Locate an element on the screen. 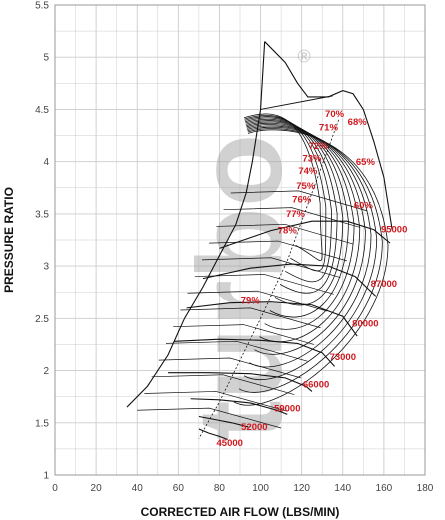  x-tick-label: 120 is located at coordinates (301, 488).